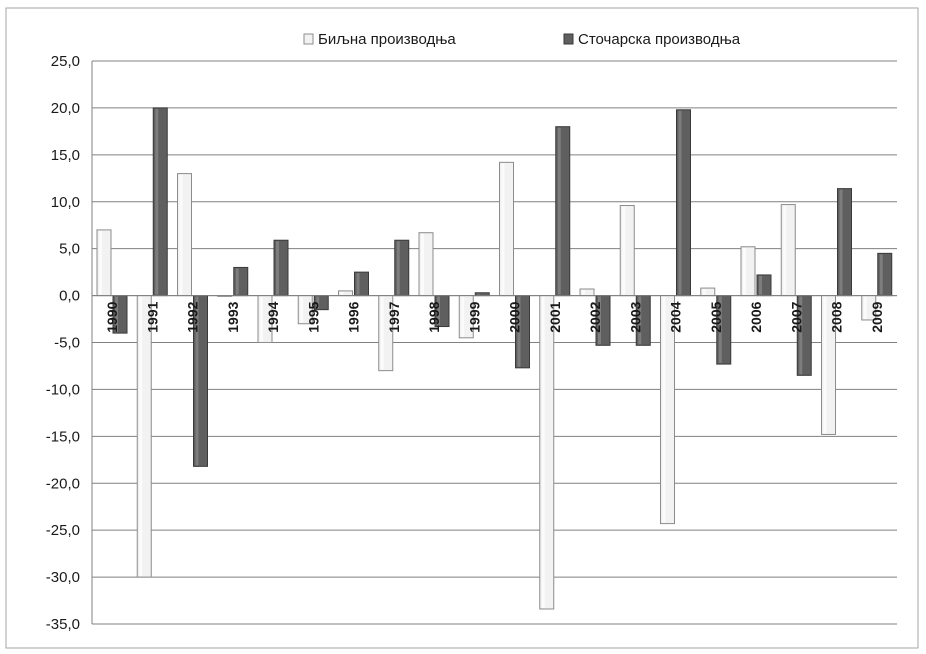 The height and width of the screenshot is (654, 926). Describe the element at coordinates (426, 264) in the screenshot. I see `bar-biljna-1998` at that location.